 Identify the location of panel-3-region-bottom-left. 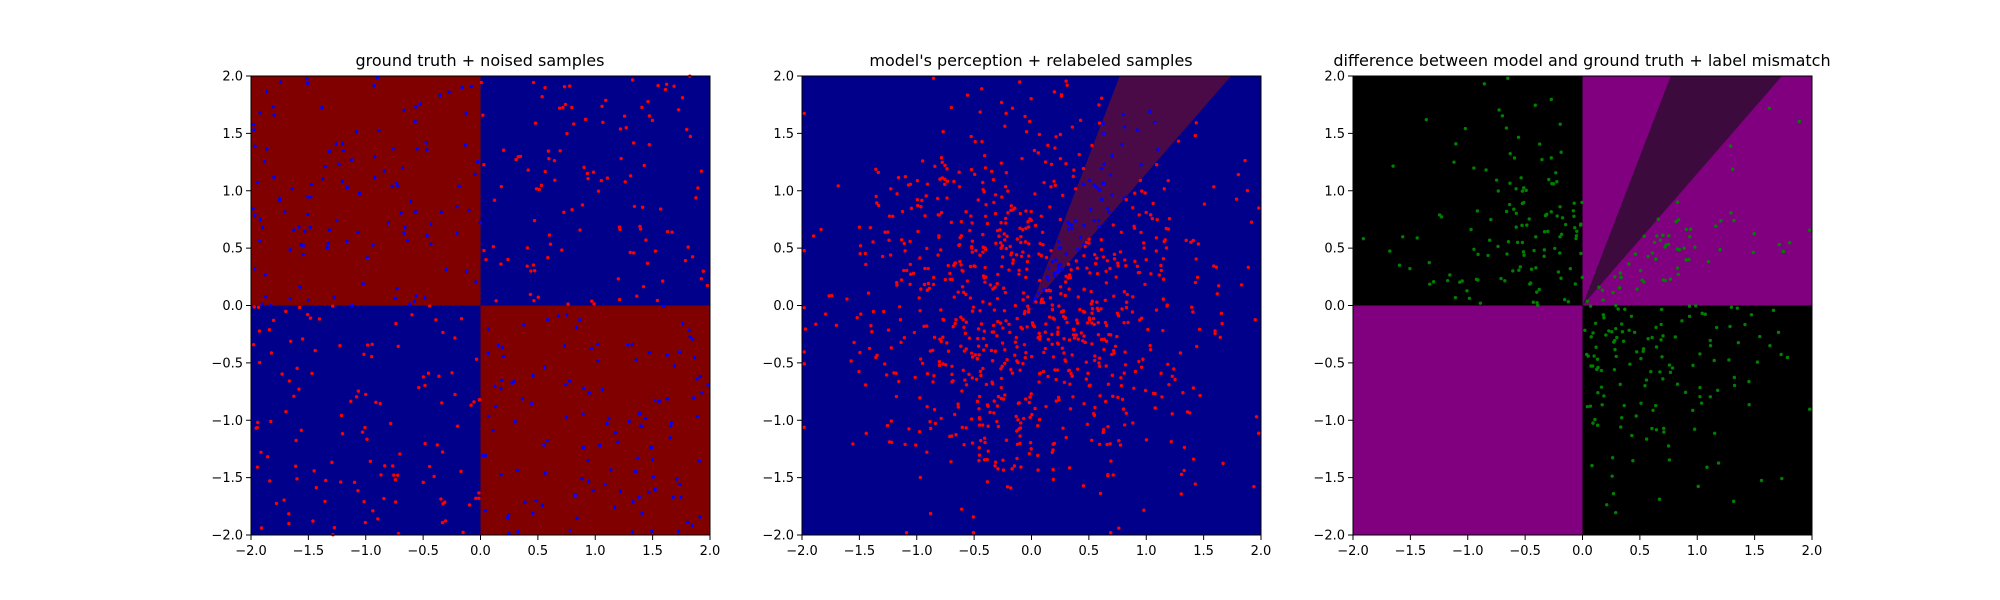
(1468, 420).